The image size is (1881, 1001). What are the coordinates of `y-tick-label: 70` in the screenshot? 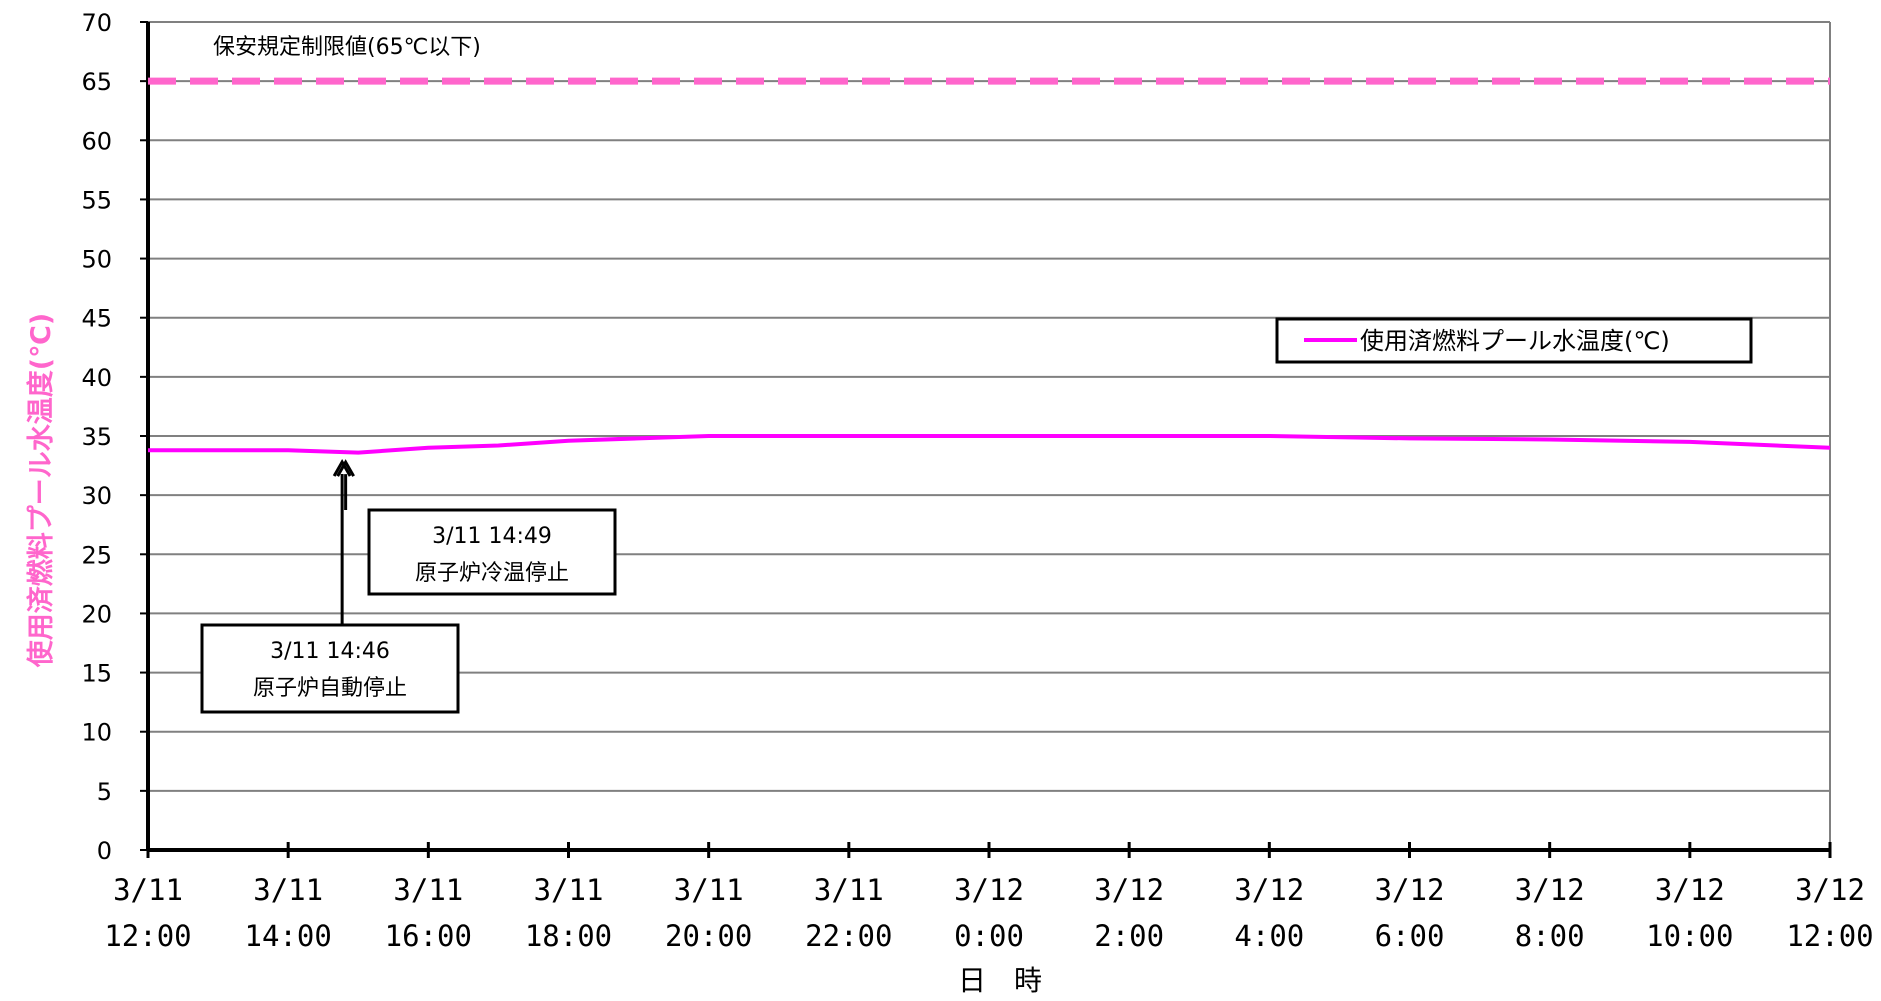 It's located at (96, 23).